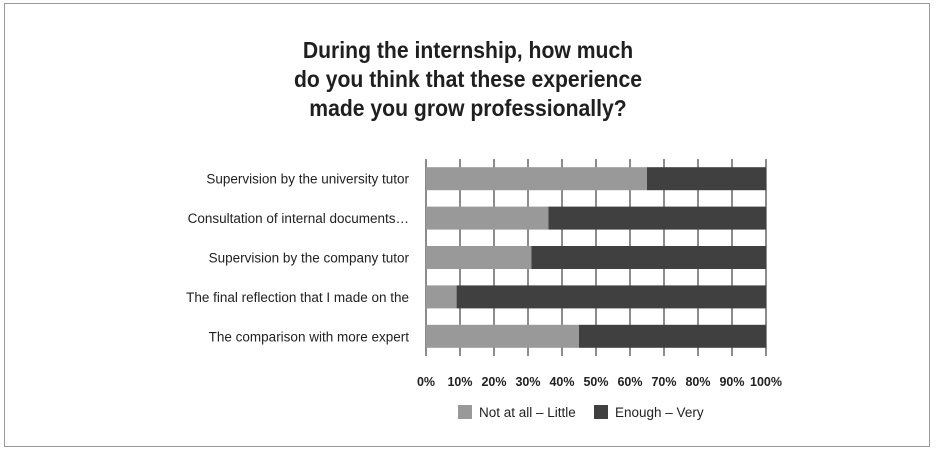 The image size is (936, 451). I want to click on category-label: The comparison with more expert, so click(309, 336).